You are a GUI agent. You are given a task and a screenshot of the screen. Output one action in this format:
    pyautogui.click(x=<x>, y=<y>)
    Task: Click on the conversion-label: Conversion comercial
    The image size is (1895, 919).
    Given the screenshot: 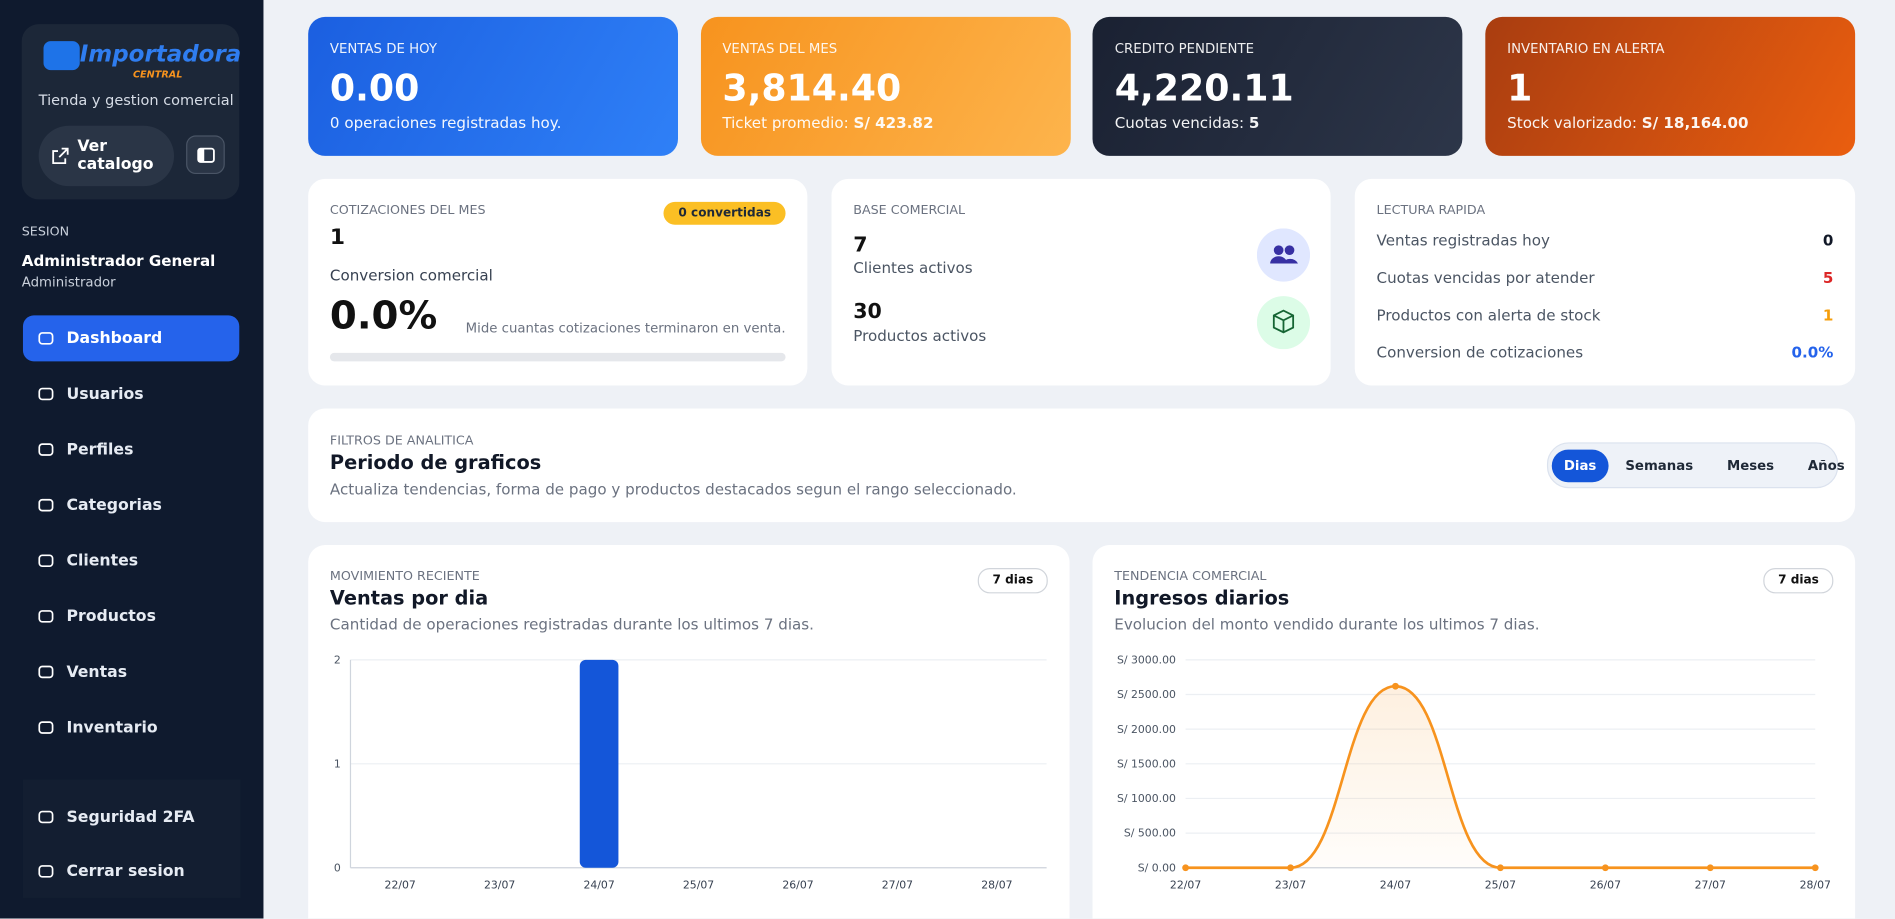 What is the action you would take?
    pyautogui.click(x=411, y=275)
    